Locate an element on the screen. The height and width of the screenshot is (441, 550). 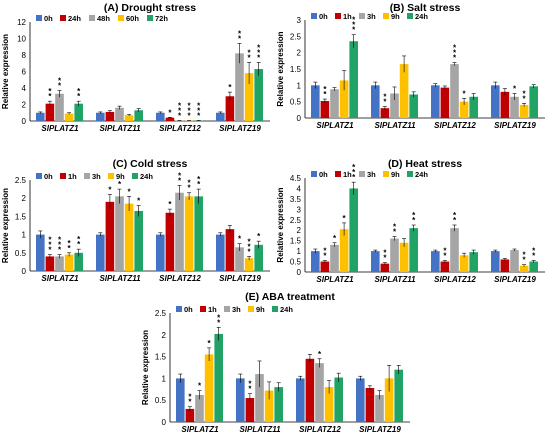
y-tick-label: 0 is located at coordinates (24, 121).